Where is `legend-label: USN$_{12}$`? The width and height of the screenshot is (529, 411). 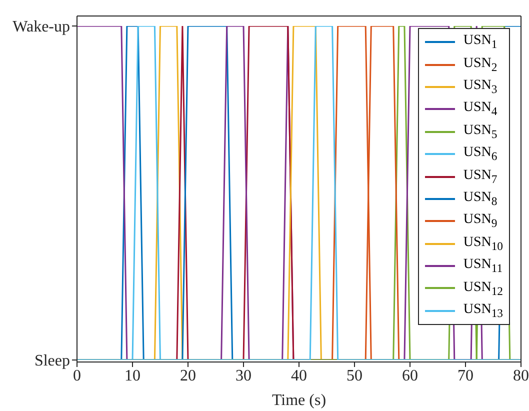 legend-label: USN$_{12}$ is located at coordinates (483, 289).